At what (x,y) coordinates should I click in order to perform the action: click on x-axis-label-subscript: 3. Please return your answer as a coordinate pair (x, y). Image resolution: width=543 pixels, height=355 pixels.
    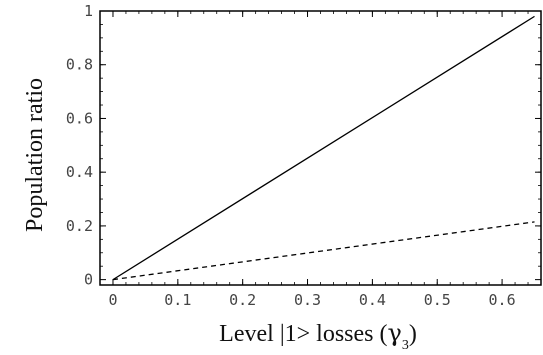
    Looking at the image, I should click on (405, 345).